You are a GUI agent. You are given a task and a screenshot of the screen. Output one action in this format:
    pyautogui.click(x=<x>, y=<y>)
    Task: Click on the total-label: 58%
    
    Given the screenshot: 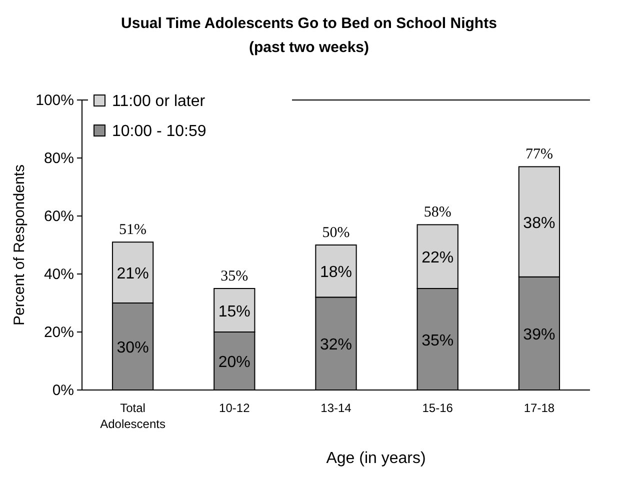 What is the action you would take?
    pyautogui.click(x=438, y=212)
    